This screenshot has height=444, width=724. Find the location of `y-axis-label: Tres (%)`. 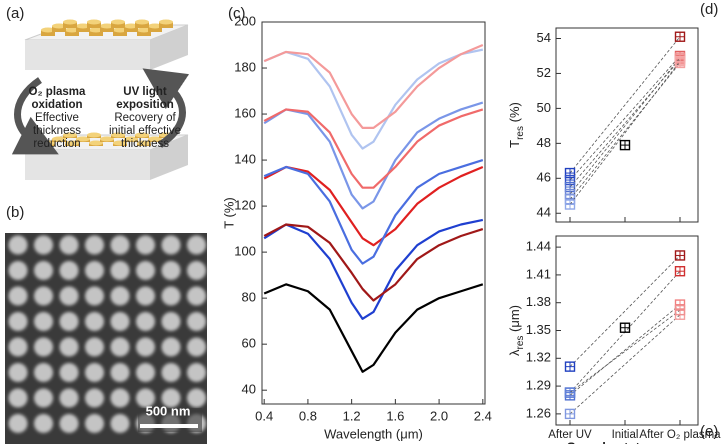

y-axis-label: Tres (%) is located at coordinates (516, 125).